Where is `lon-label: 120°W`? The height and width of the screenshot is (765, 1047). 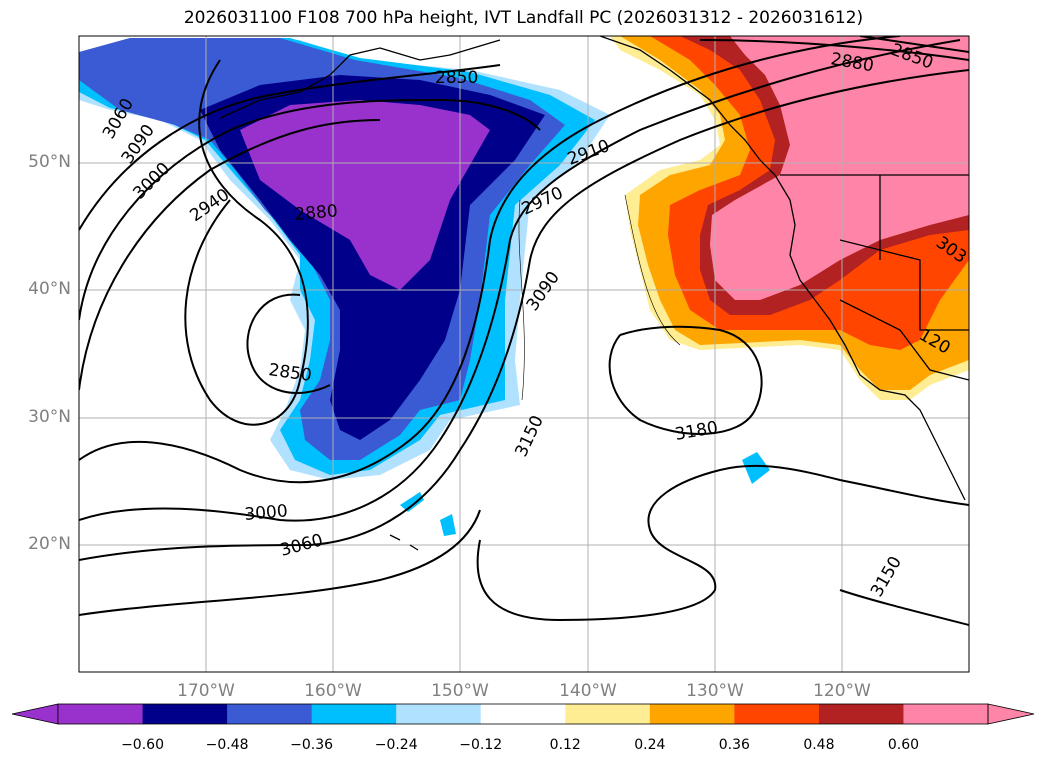
lon-label: 120°W is located at coordinates (842, 691).